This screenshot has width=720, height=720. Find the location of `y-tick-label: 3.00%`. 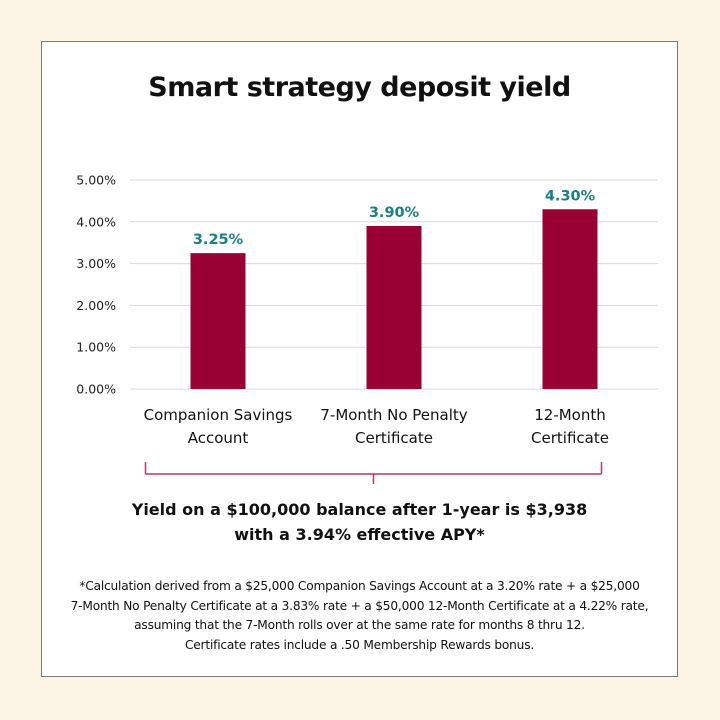

y-tick-label: 3.00% is located at coordinates (96, 263).